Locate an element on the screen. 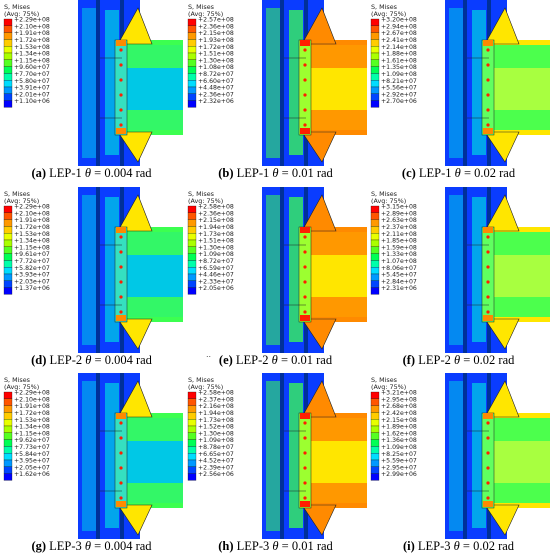  specimen-label: LEP-1 is located at coordinates (435, 173).